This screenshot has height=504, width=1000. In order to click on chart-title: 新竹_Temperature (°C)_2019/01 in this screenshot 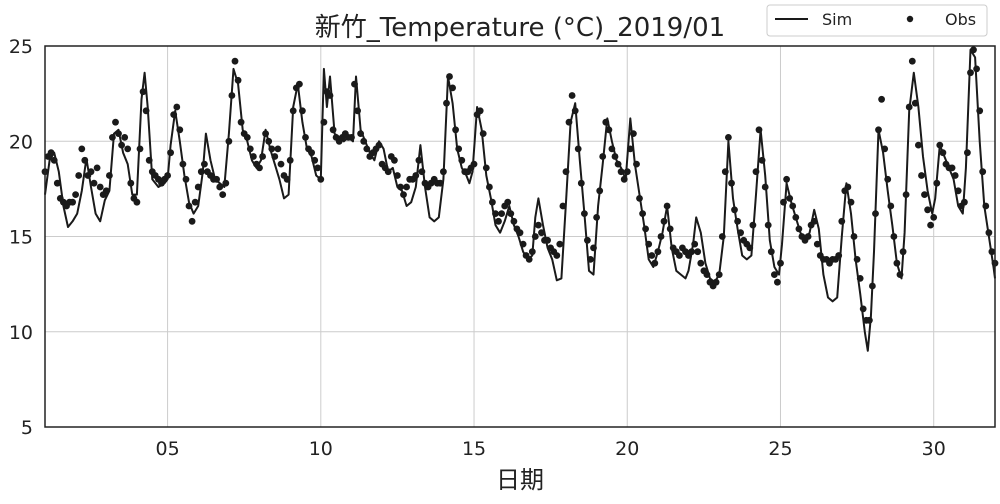, I will do `click(520, 28)`.